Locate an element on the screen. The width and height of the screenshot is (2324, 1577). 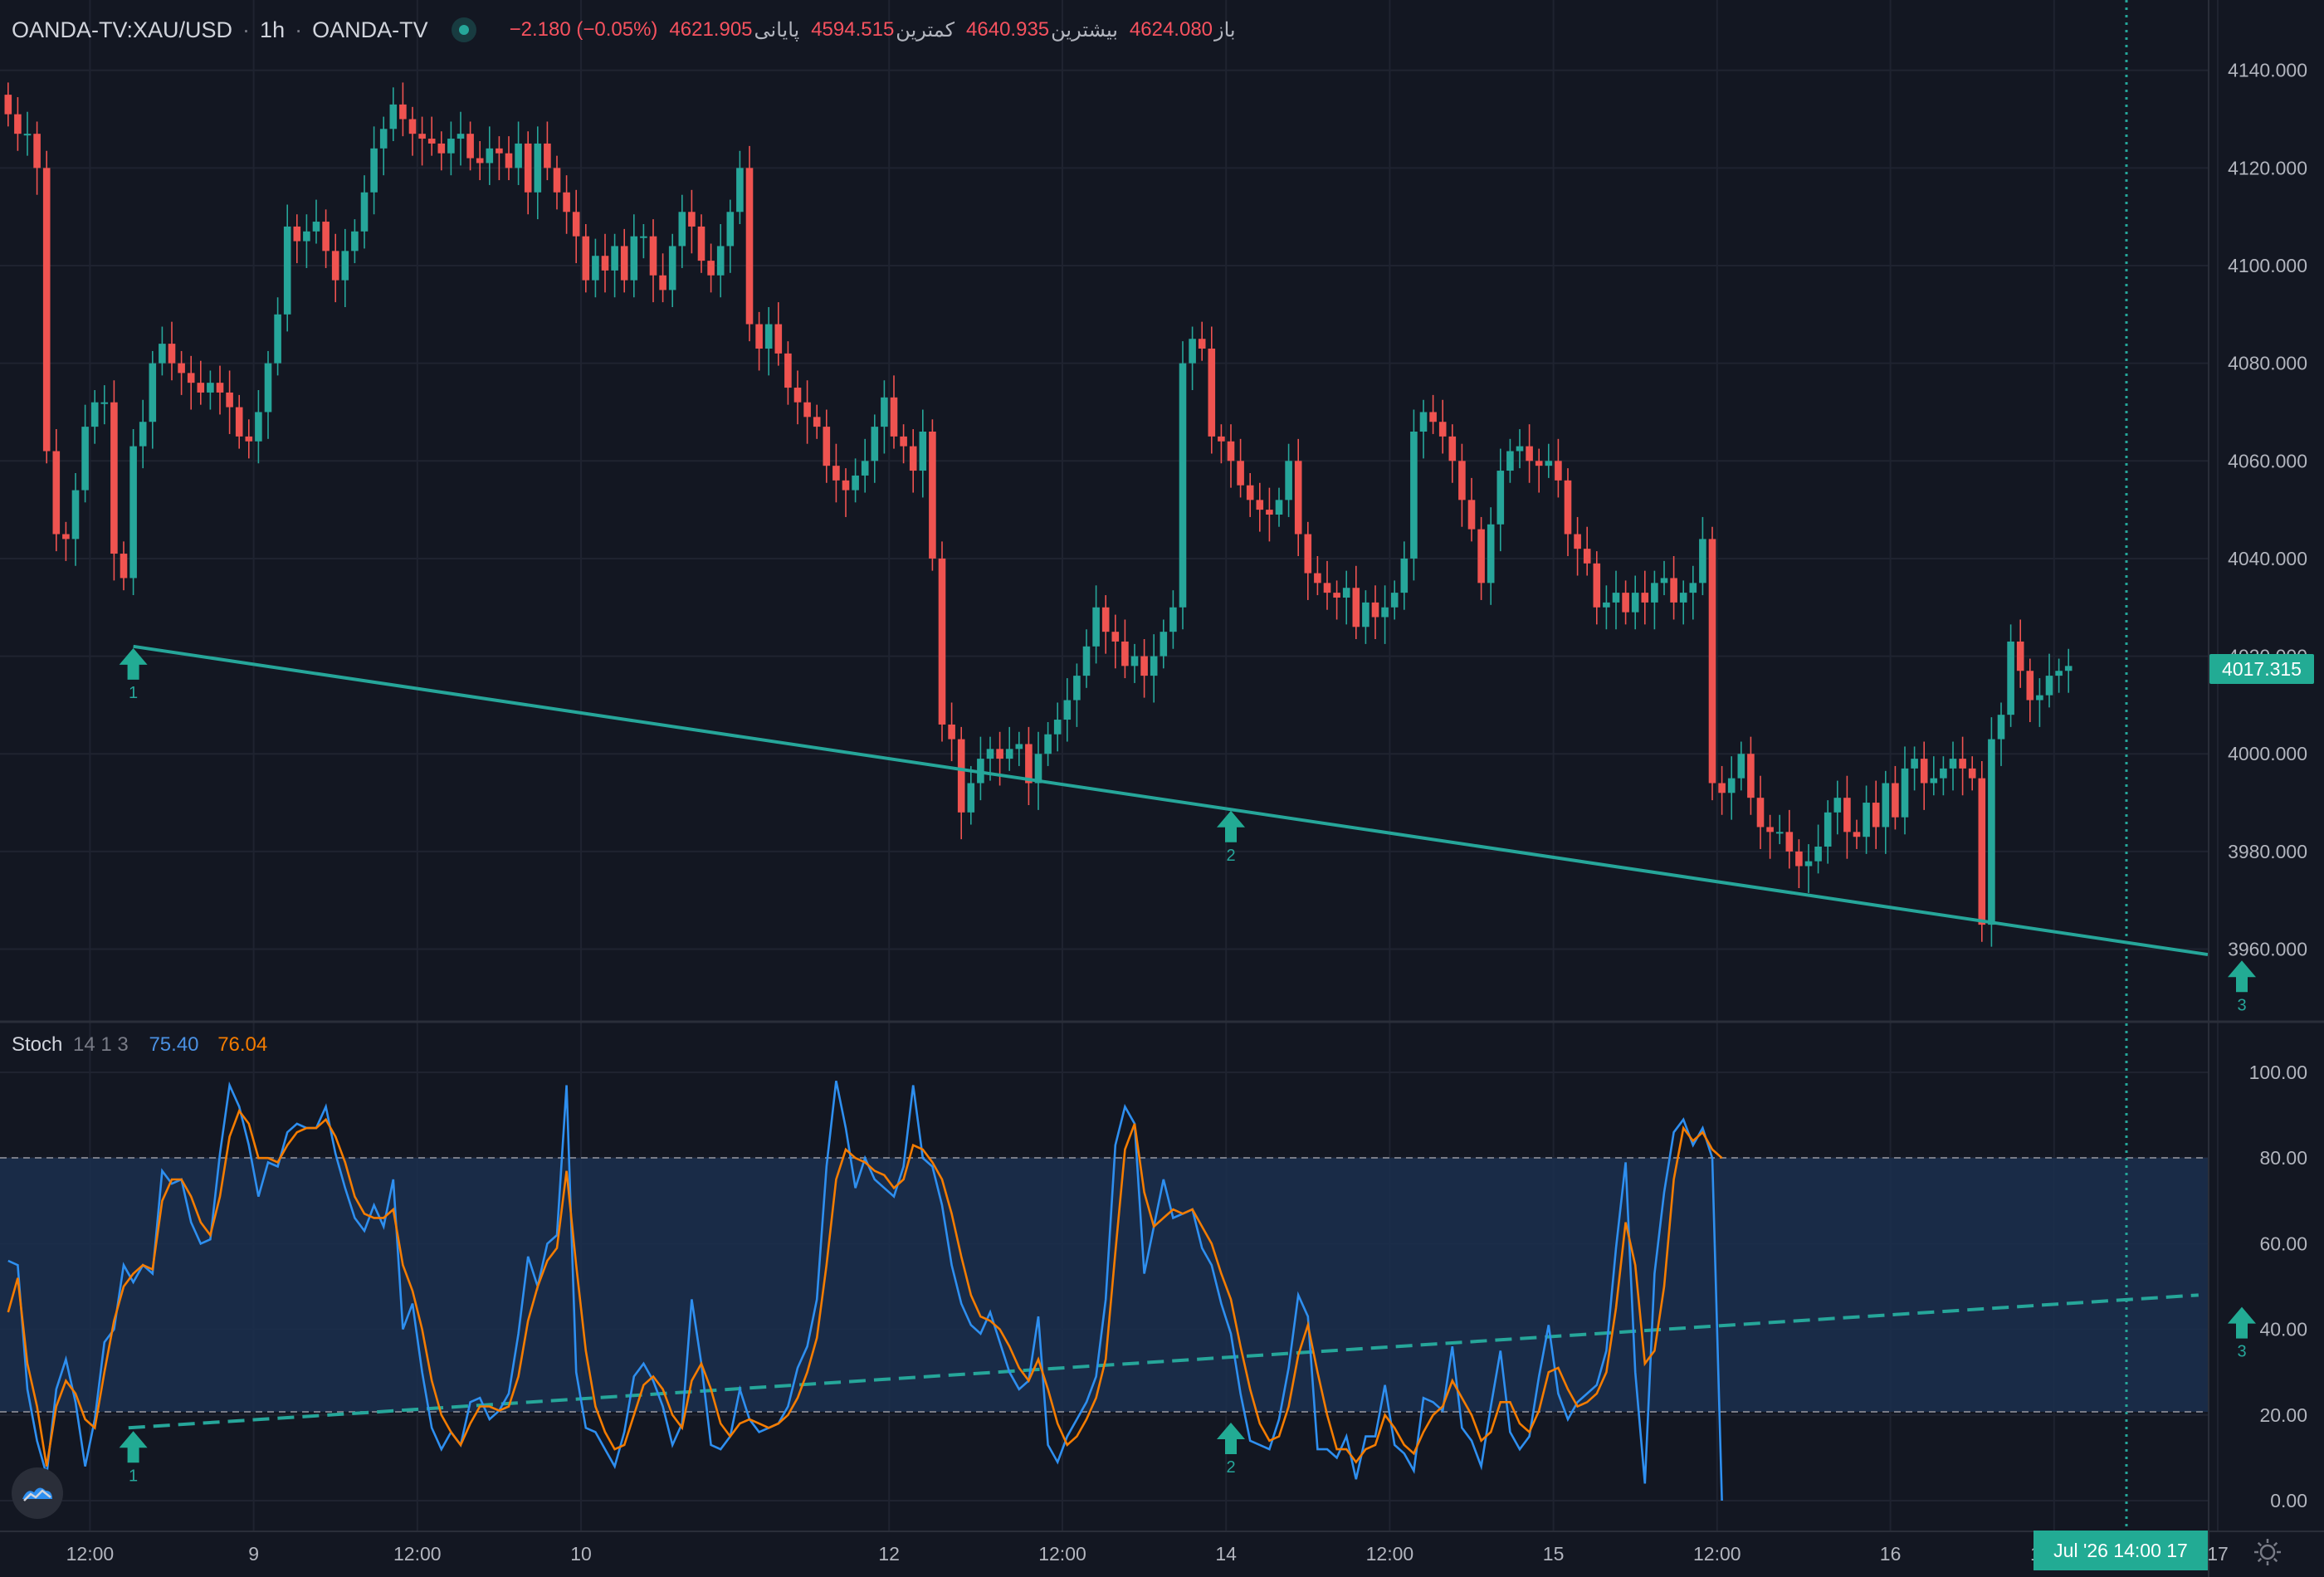
price-tick-label: 3960.000 is located at coordinates (2268, 949).